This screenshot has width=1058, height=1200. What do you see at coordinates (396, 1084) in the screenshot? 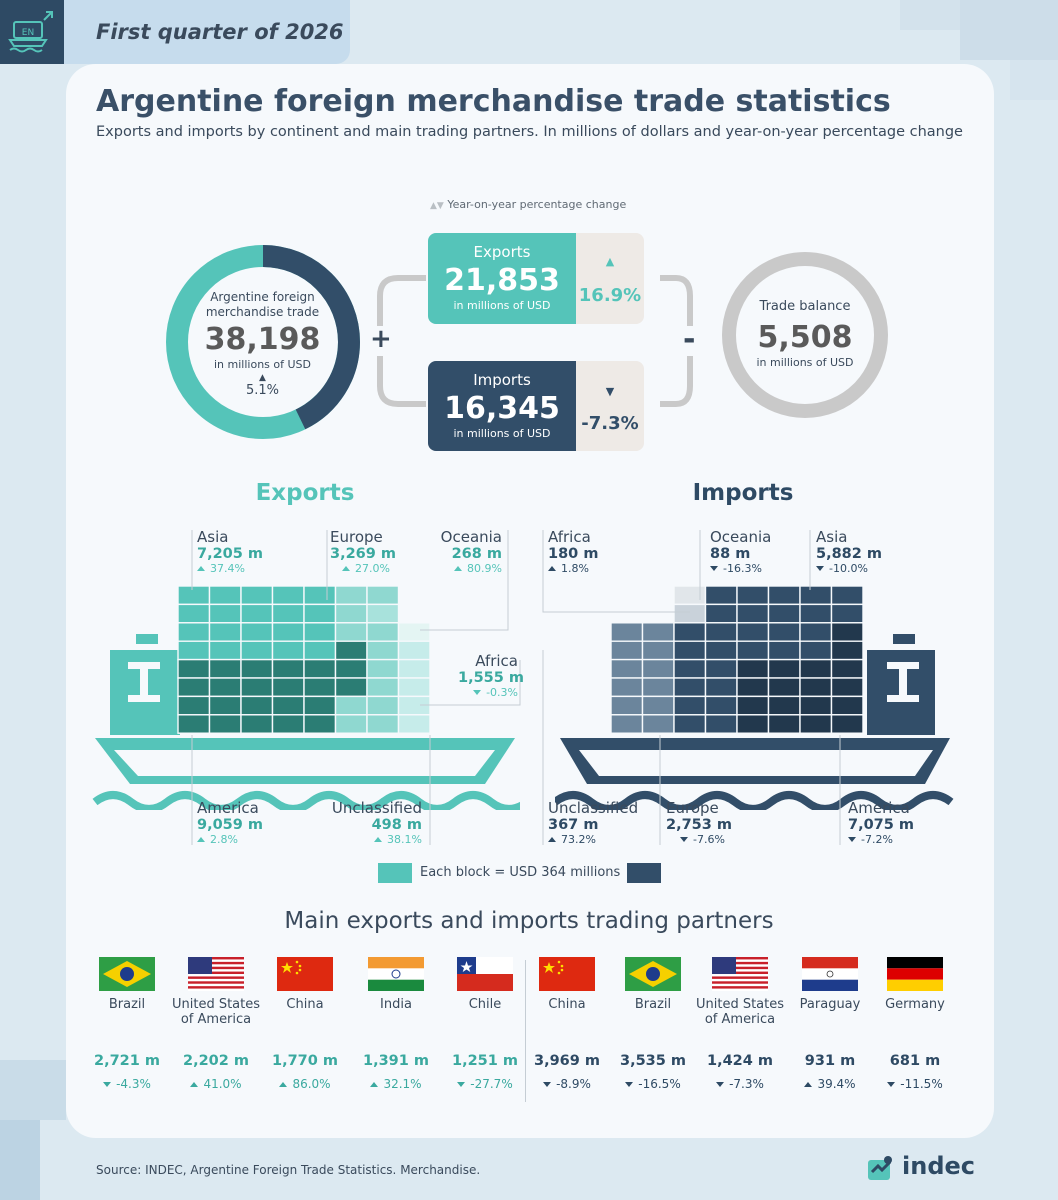
I see `partner-change: 32.1%` at bounding box center [396, 1084].